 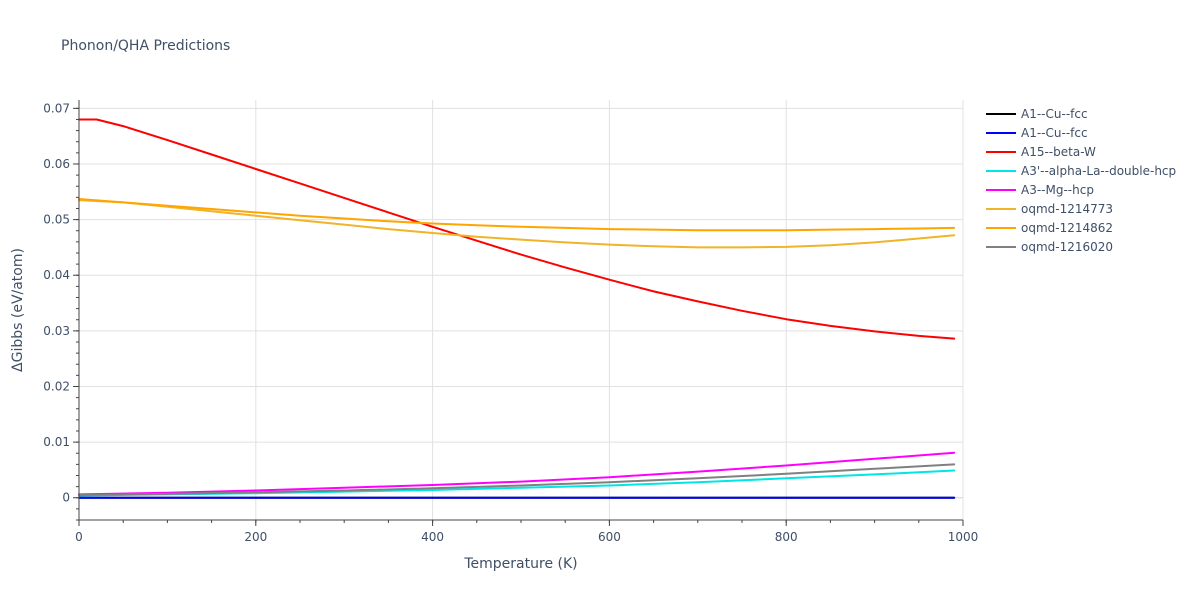 What do you see at coordinates (963, 537) in the screenshot?
I see `x-tick-label: 1000` at bounding box center [963, 537].